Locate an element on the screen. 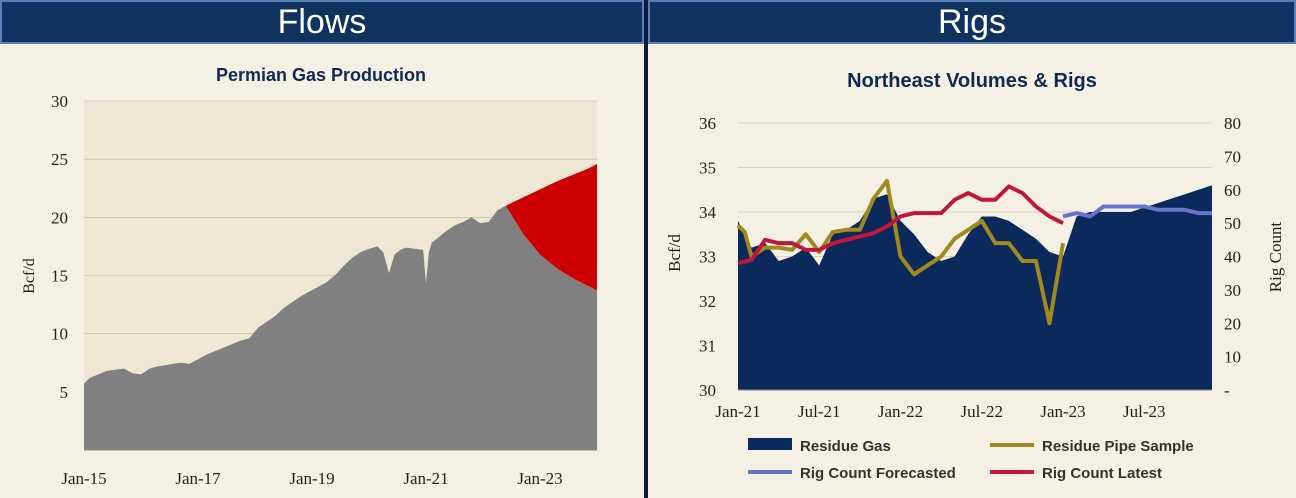  y-tick-label: 34 is located at coordinates (708, 212).